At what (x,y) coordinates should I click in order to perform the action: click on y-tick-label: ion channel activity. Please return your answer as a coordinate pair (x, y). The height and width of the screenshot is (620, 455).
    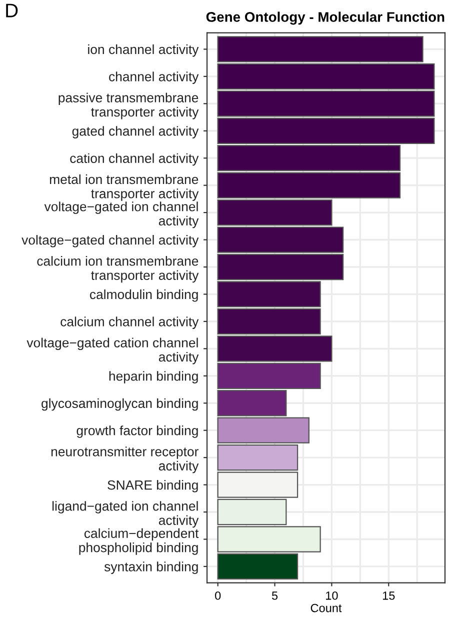
    Looking at the image, I should click on (143, 50).